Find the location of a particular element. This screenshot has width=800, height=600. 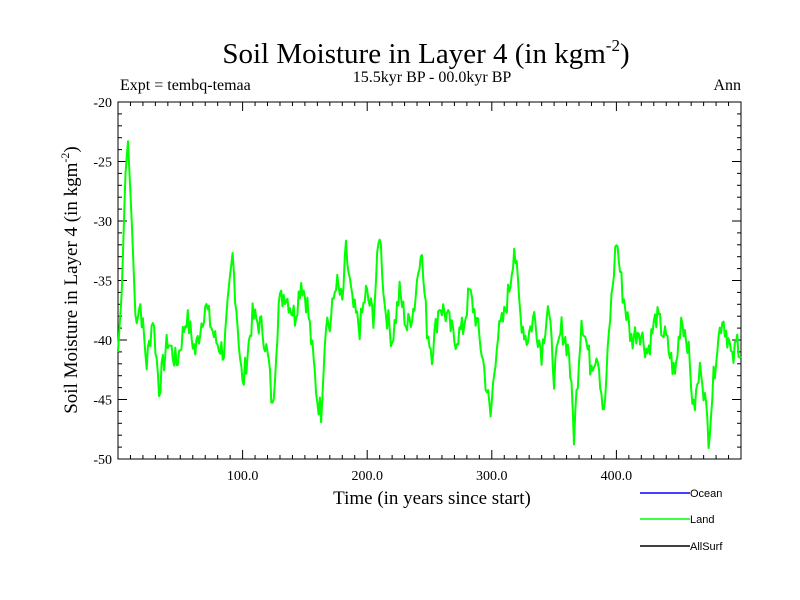

y-tick-label: -35 is located at coordinates (102, 282).